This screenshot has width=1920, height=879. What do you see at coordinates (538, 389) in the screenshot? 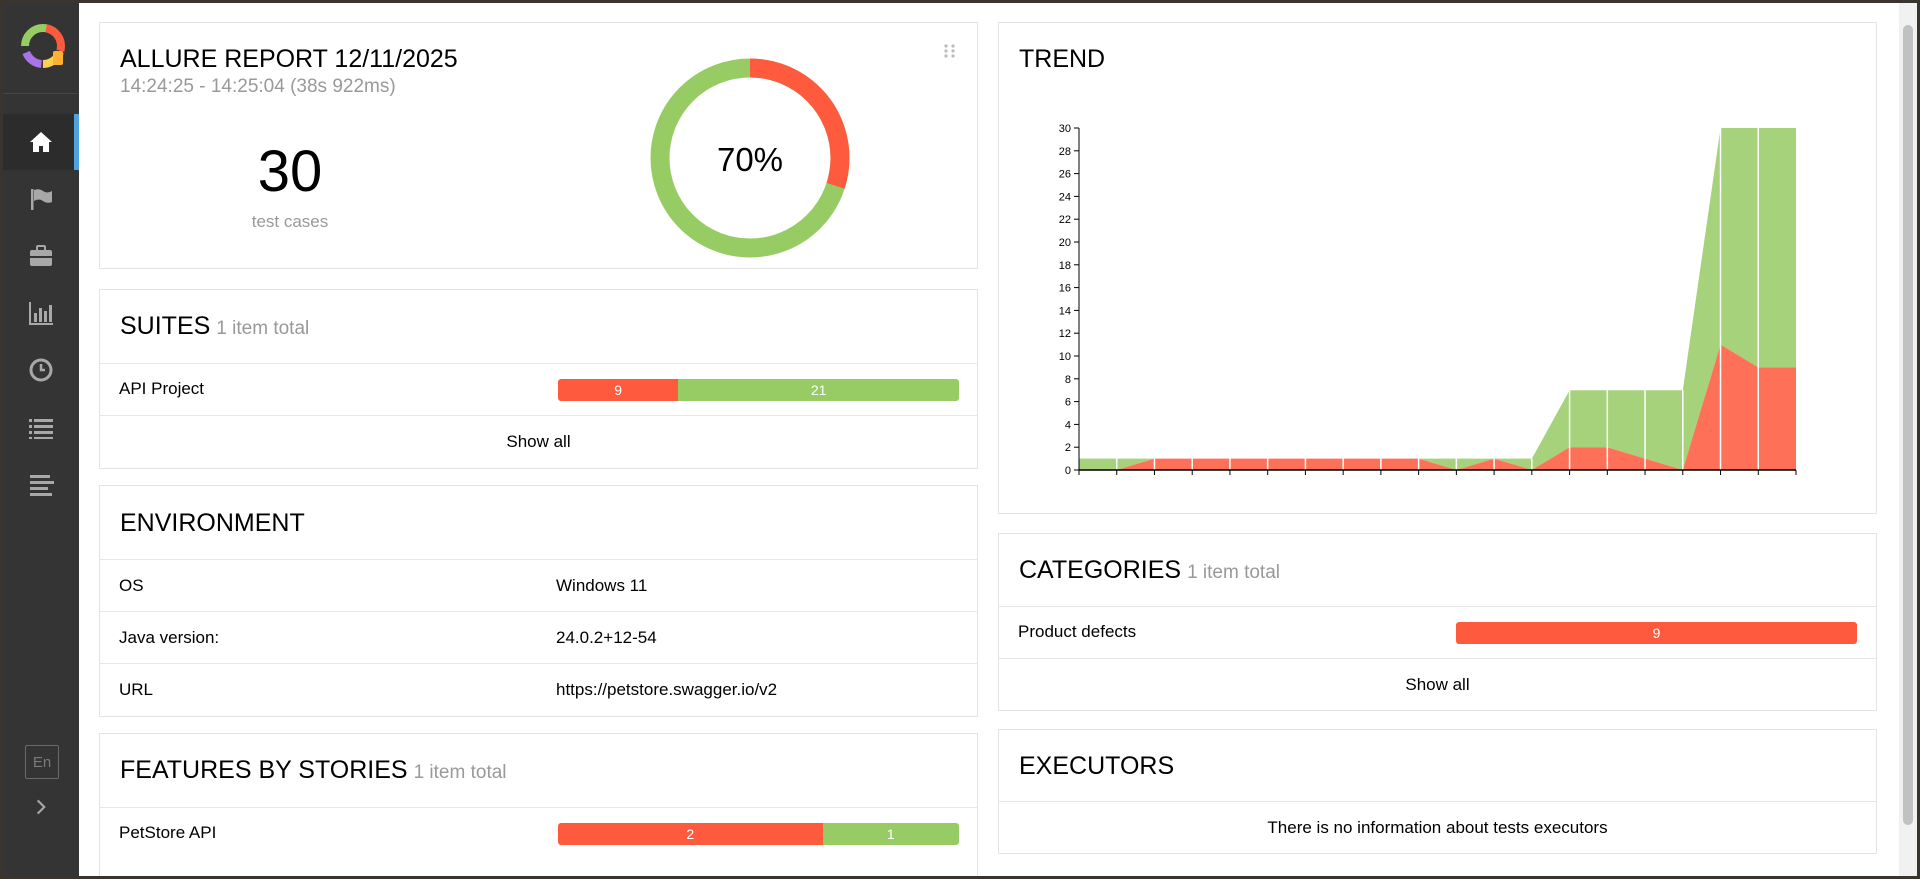
I see `suite-row: API Project 9 21` at bounding box center [538, 389].